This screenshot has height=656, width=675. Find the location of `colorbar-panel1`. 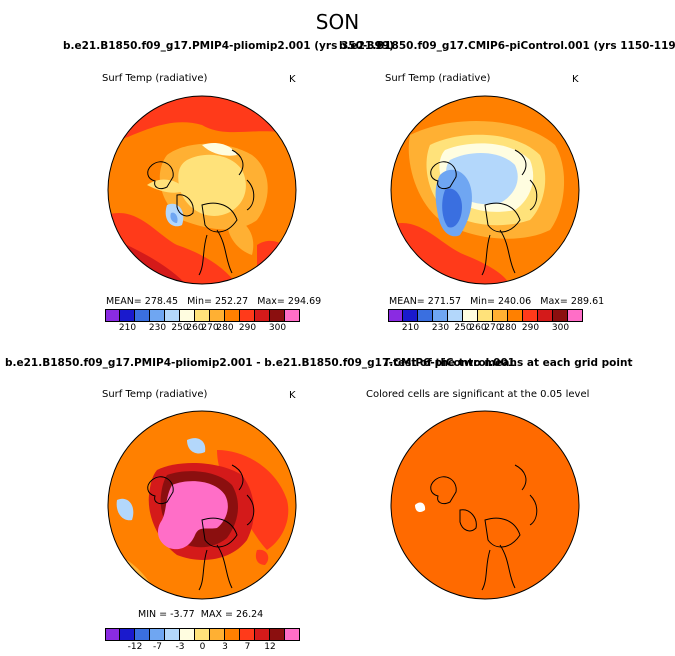

colorbar-panel1 is located at coordinates (202, 315).